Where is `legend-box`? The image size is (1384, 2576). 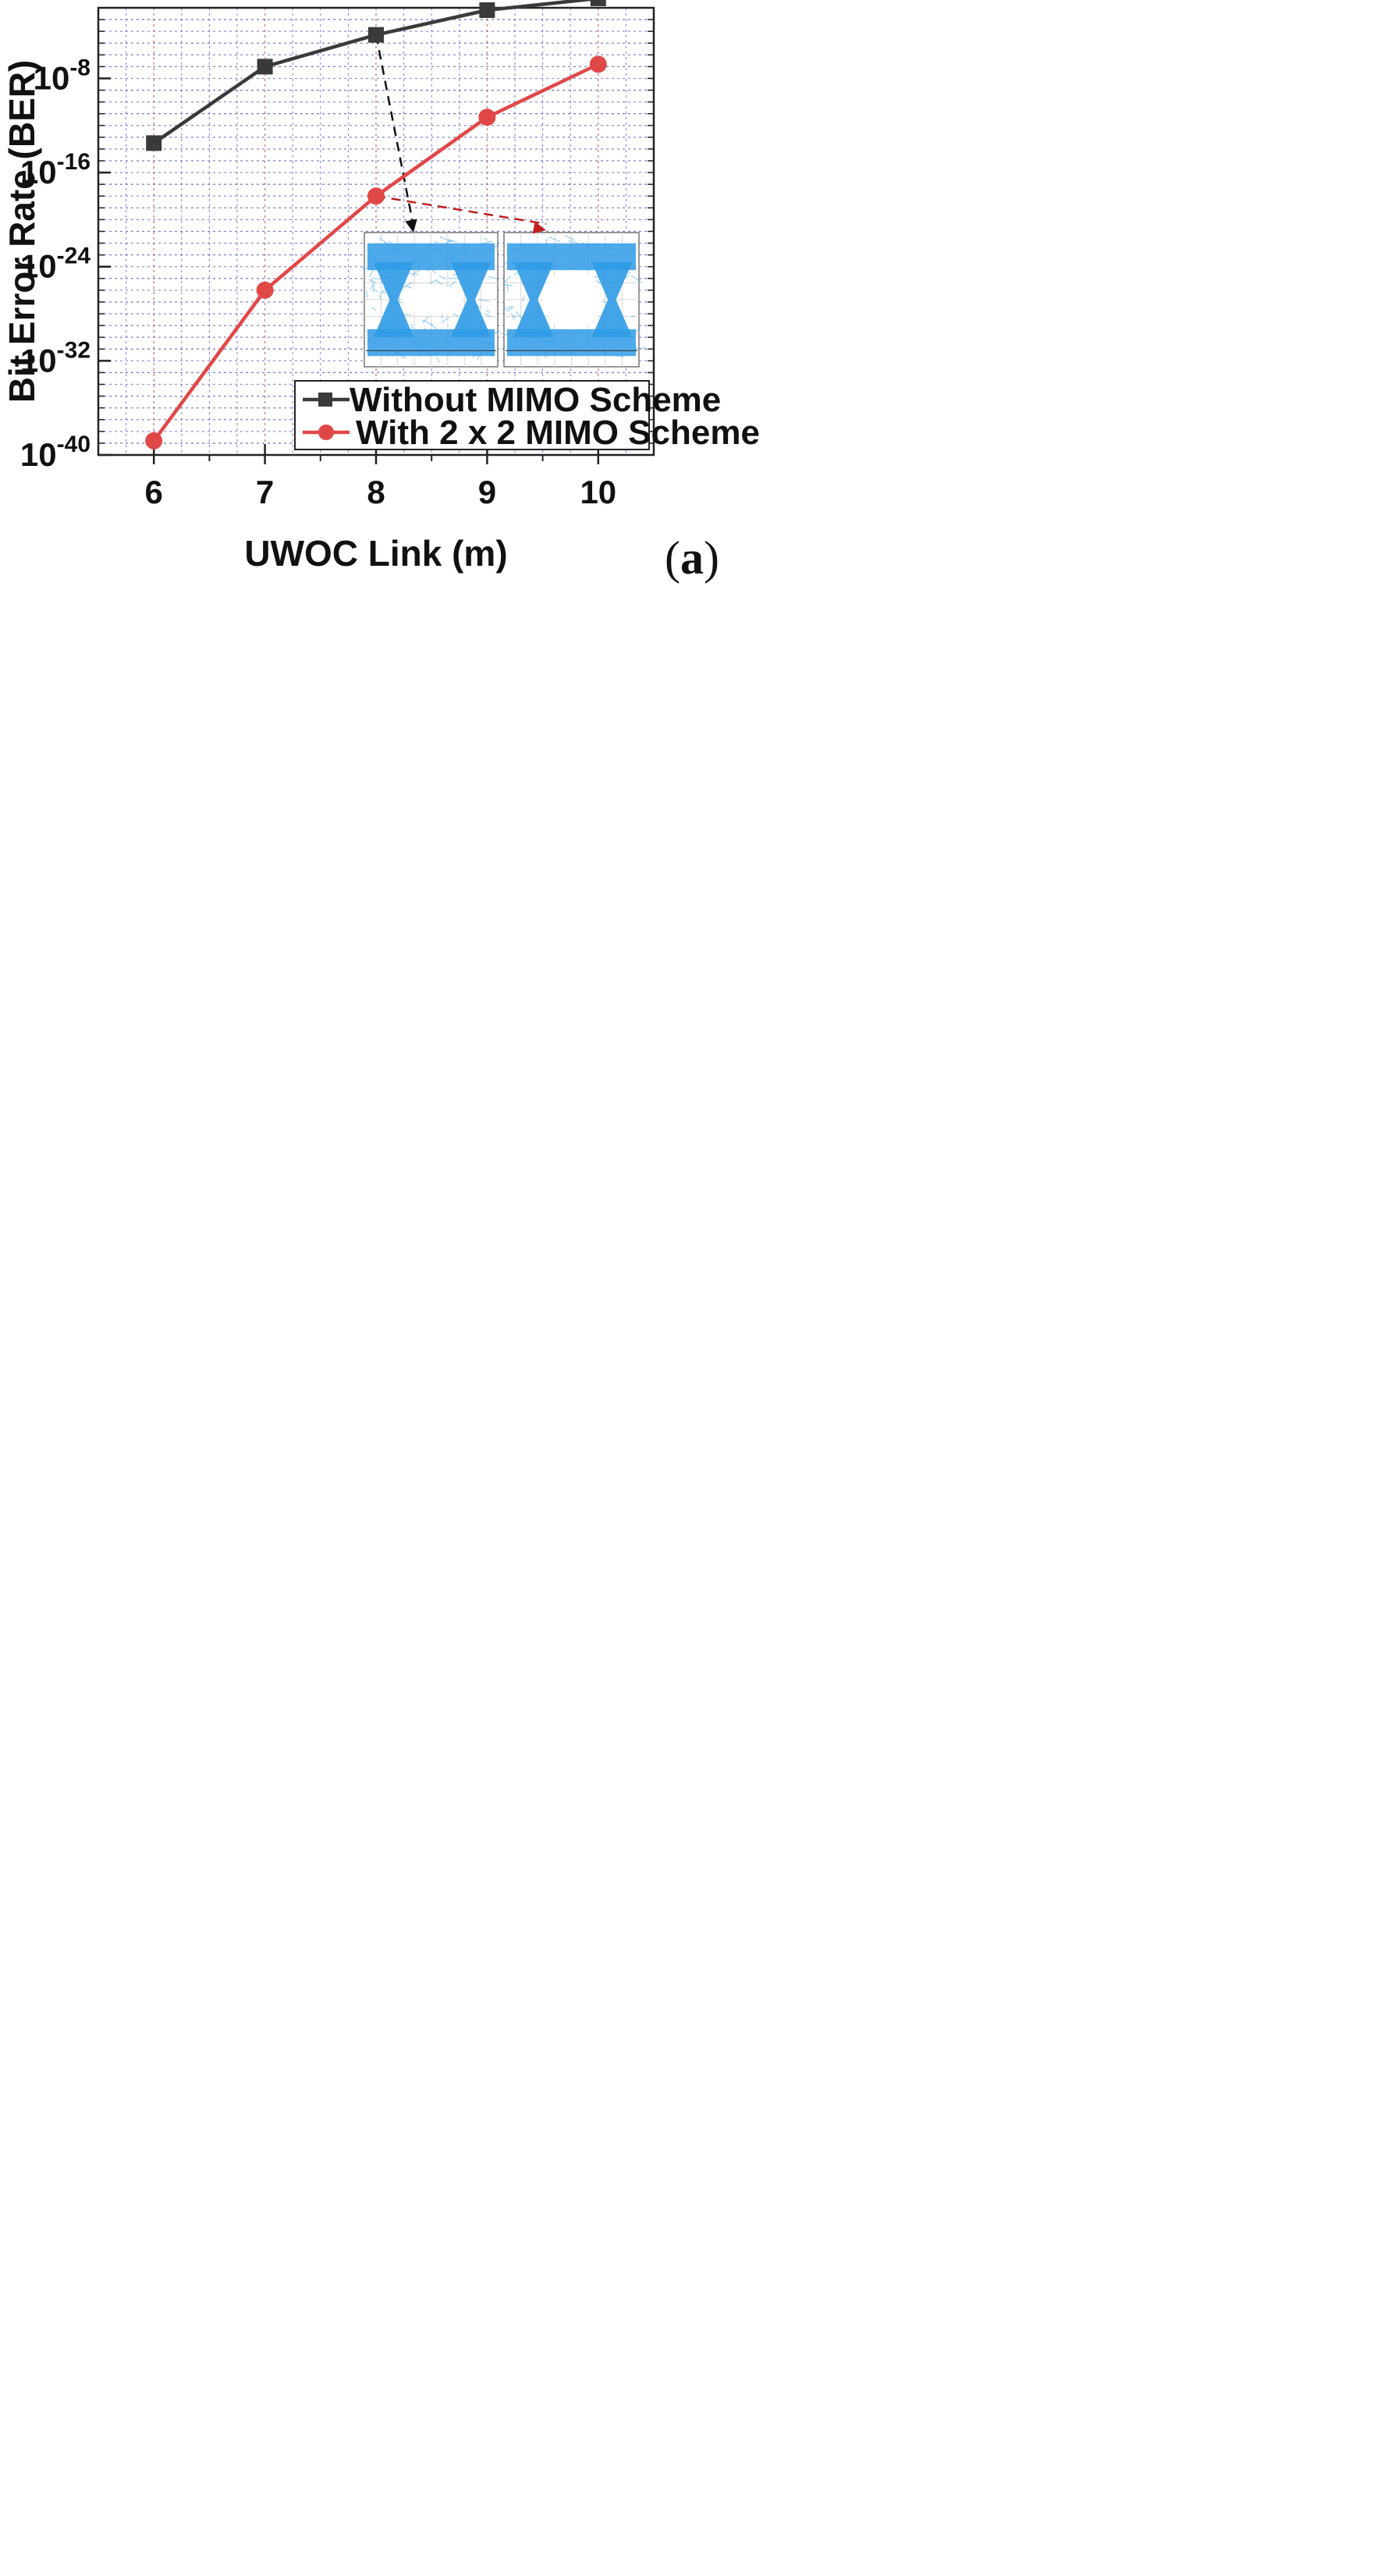 legend-box is located at coordinates (472, 415).